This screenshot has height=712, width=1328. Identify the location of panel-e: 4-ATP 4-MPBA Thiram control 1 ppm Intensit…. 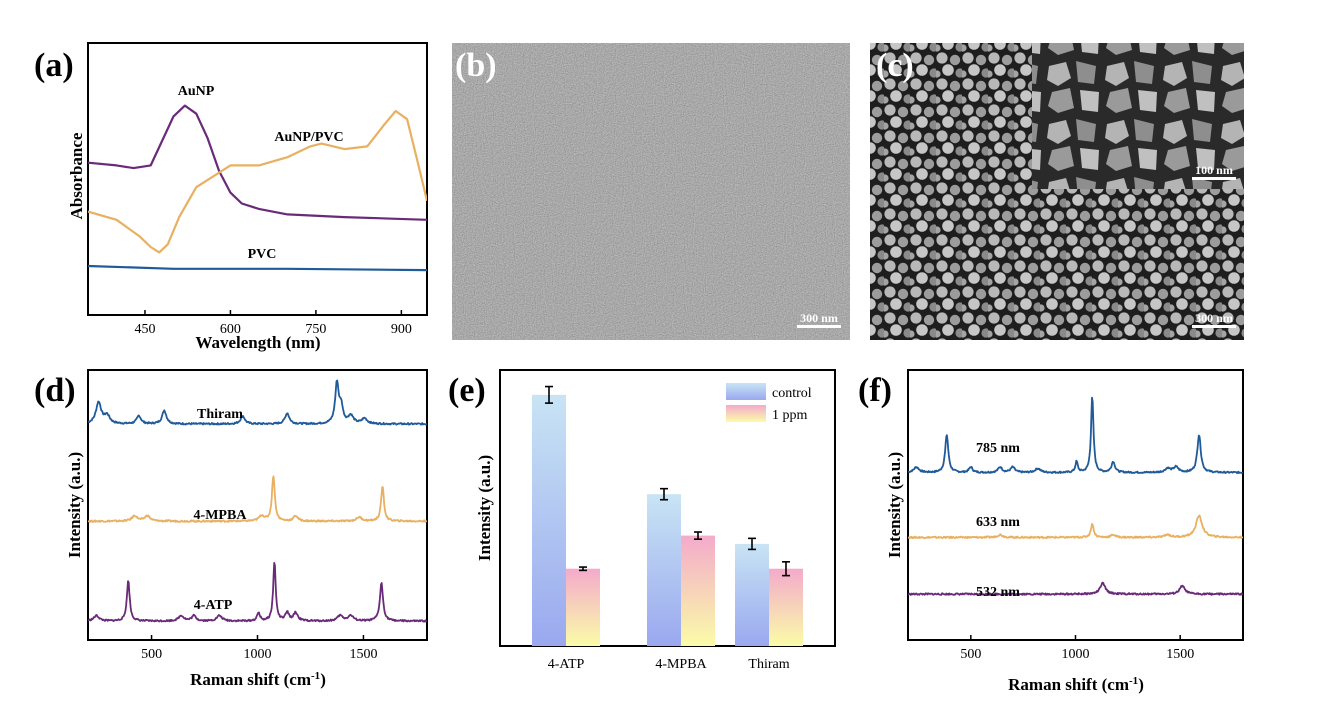
(642, 520).